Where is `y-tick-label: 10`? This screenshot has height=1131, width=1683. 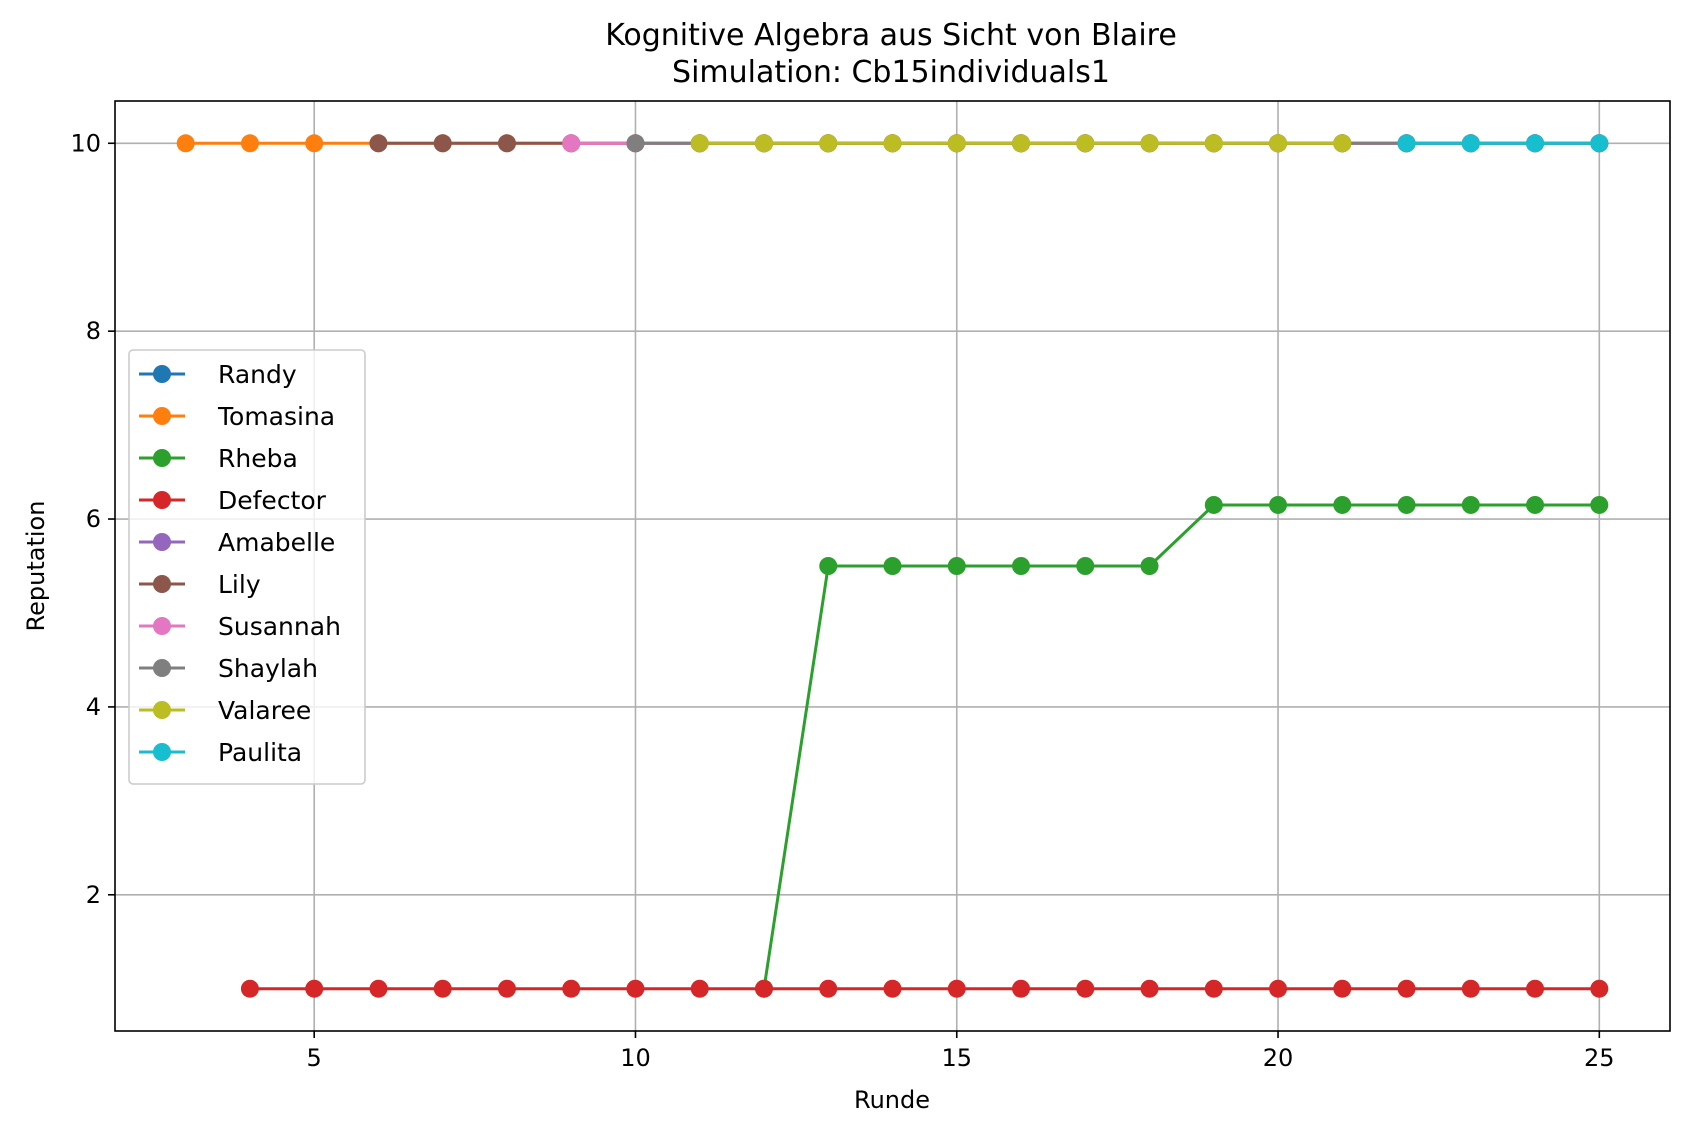
y-tick-label: 10 is located at coordinates (85, 143).